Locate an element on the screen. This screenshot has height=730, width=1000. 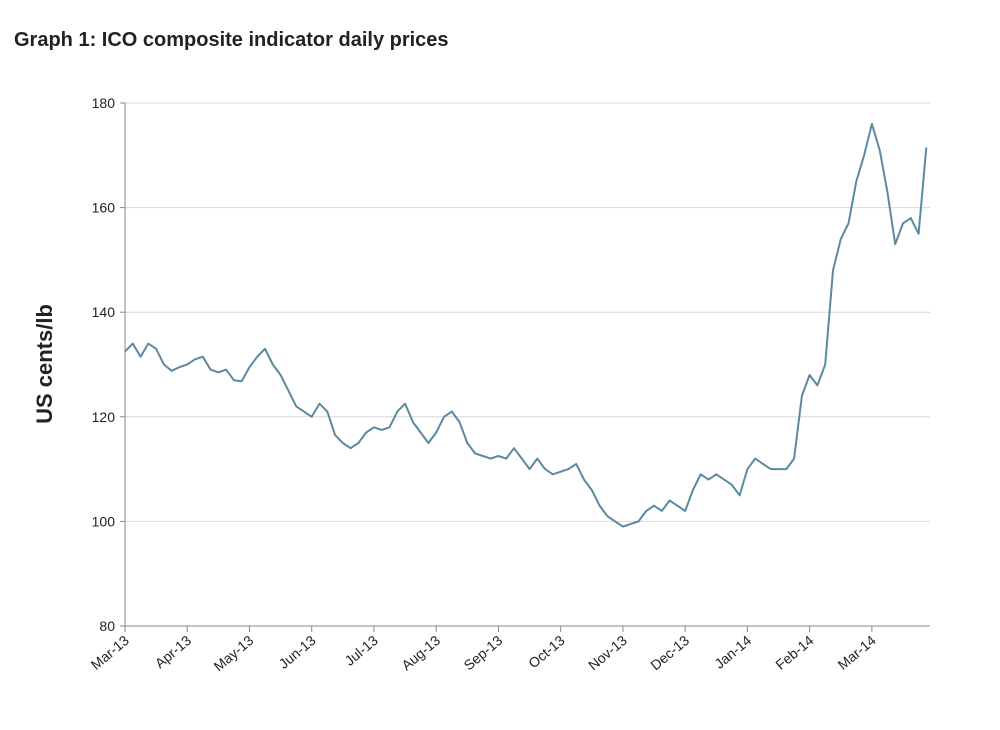
x-tick-label: Mar-14 is located at coordinates (857, 652).